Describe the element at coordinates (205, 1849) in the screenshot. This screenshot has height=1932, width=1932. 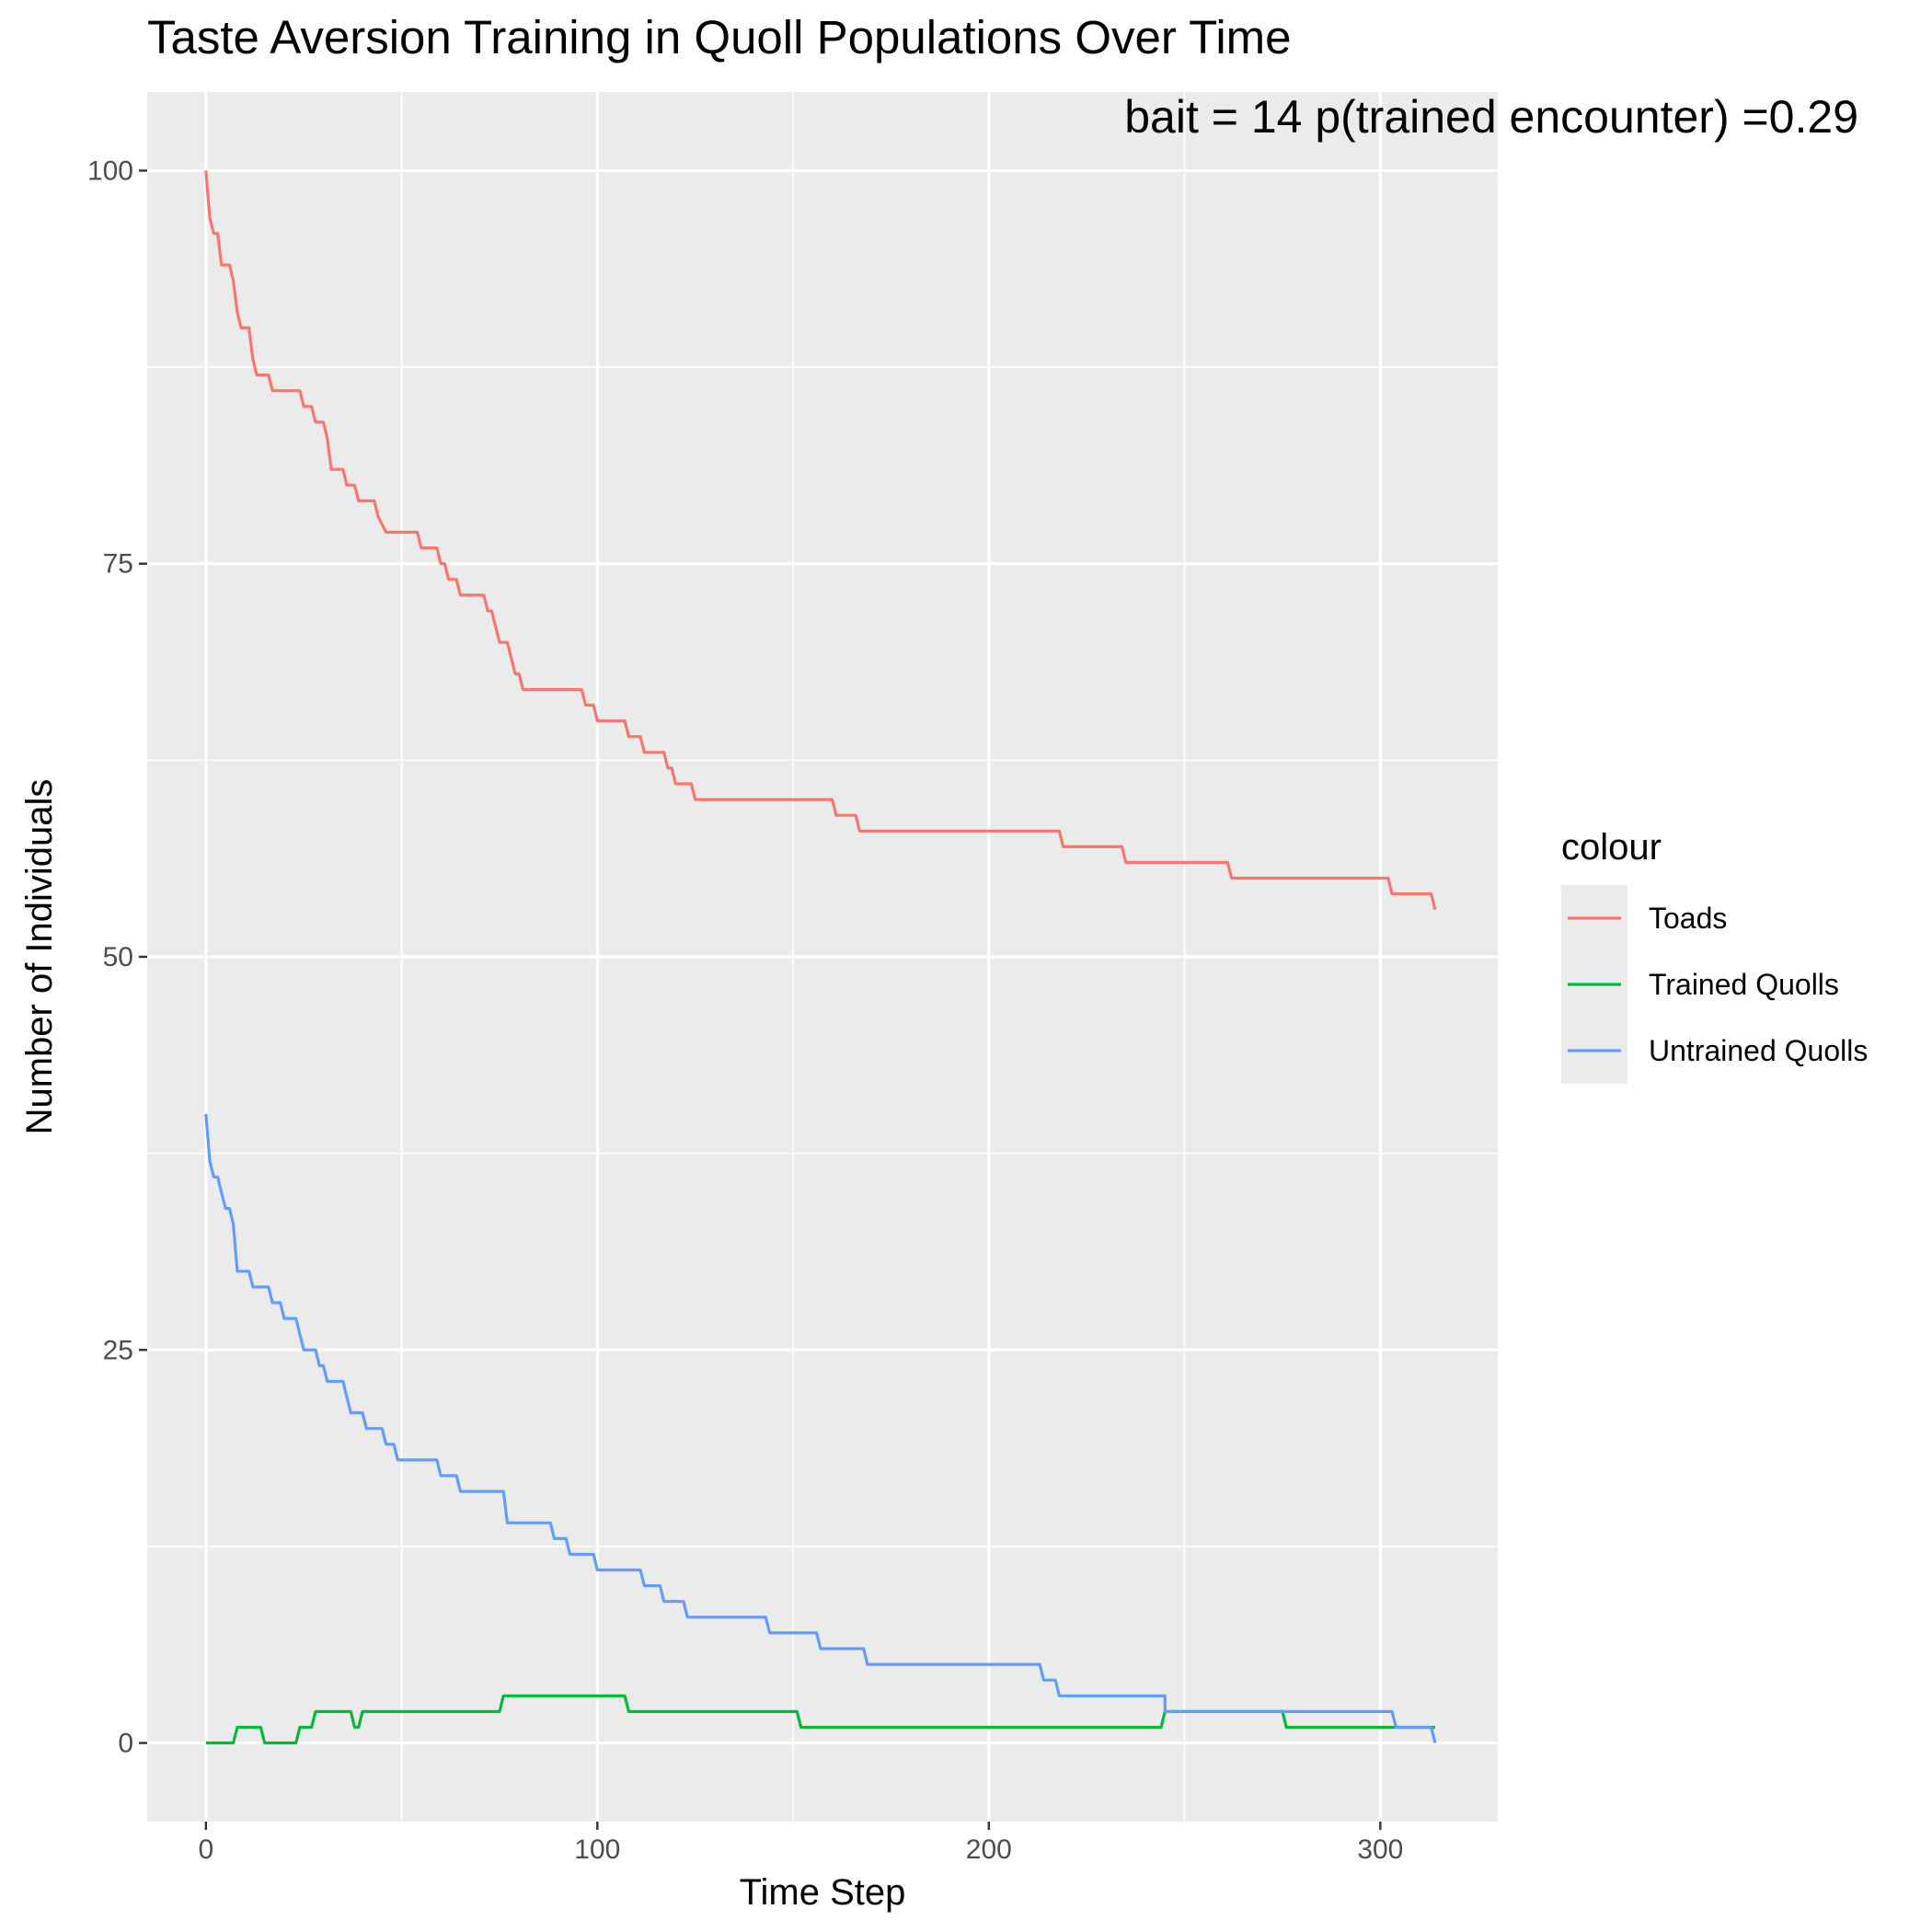
I see `x-tick-label: 0` at that location.